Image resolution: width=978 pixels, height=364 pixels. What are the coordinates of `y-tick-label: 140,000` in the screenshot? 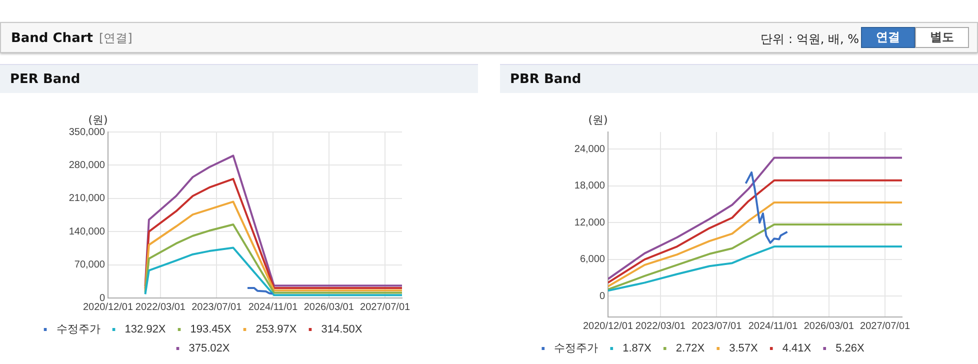 It's located at (87, 232).